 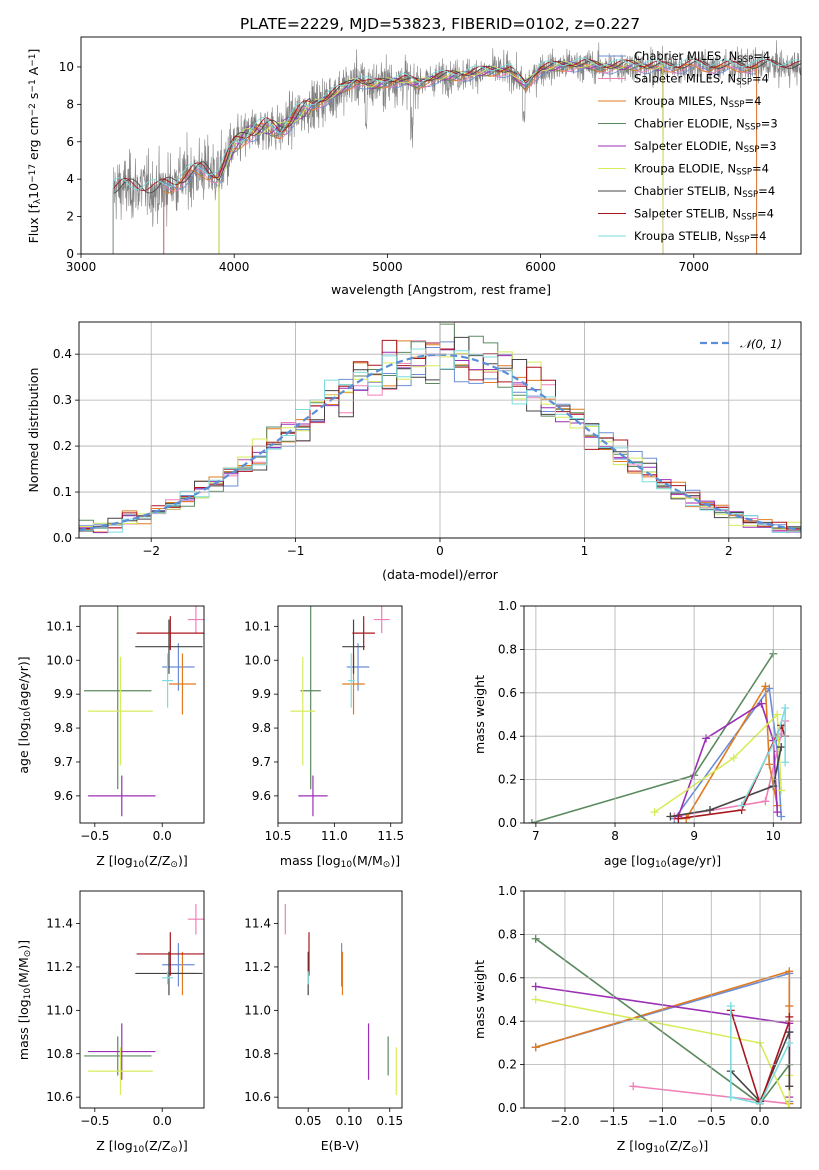 I want to click on y-tick-label: 11.0, so click(x=59, y=1010).